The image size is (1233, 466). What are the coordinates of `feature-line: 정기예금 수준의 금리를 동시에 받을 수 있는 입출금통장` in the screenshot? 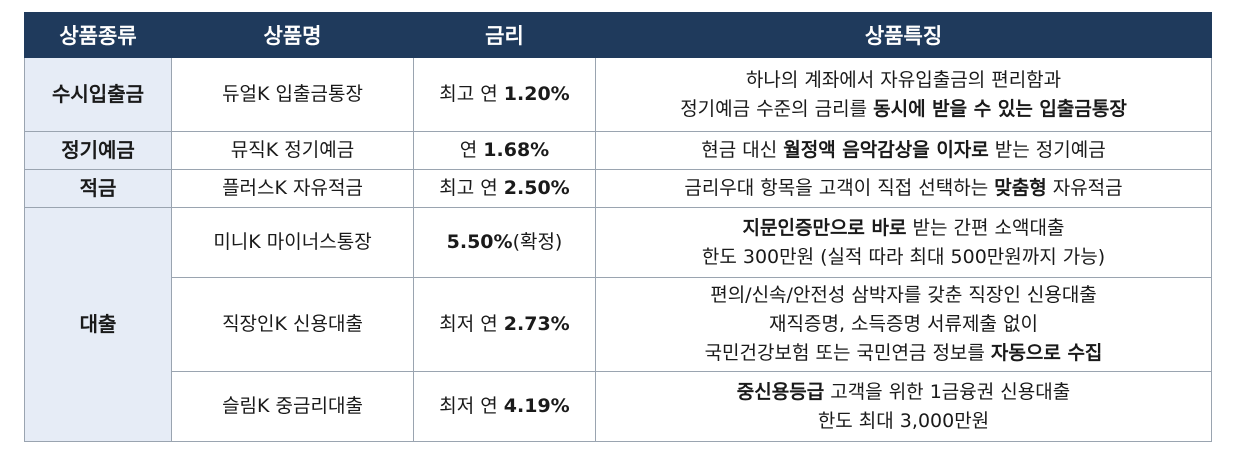 It's located at (903, 109).